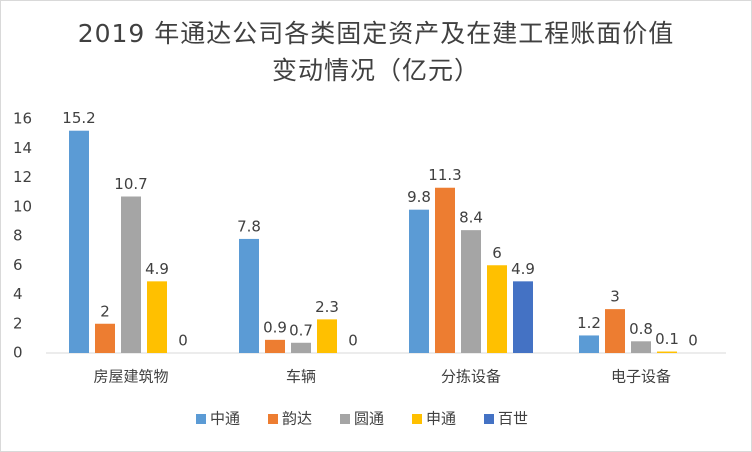 The image size is (752, 452). I want to click on y-tick-label: 6, so click(18, 265).